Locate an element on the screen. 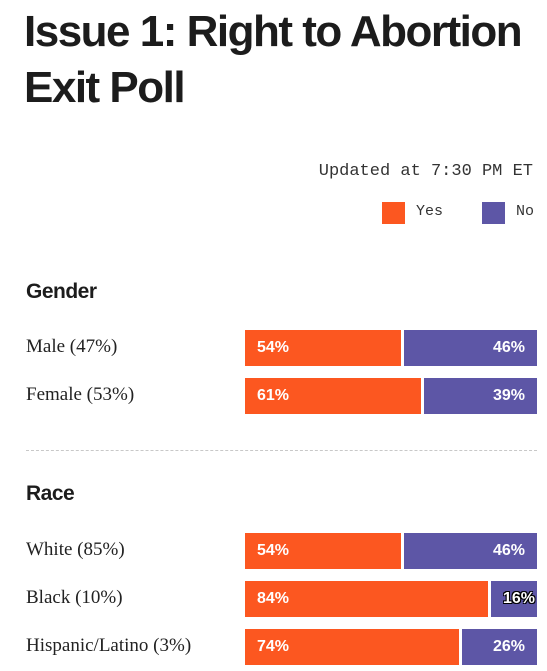 The width and height of the screenshot is (547, 671). bar-yes-value-label: 84% is located at coordinates (273, 598).